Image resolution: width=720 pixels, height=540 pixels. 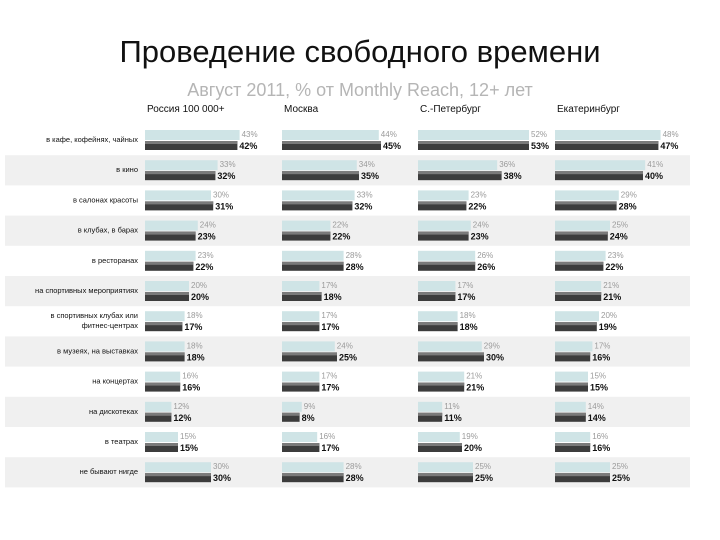 I want to click on bar-current-label: 45%, so click(x=392, y=146).